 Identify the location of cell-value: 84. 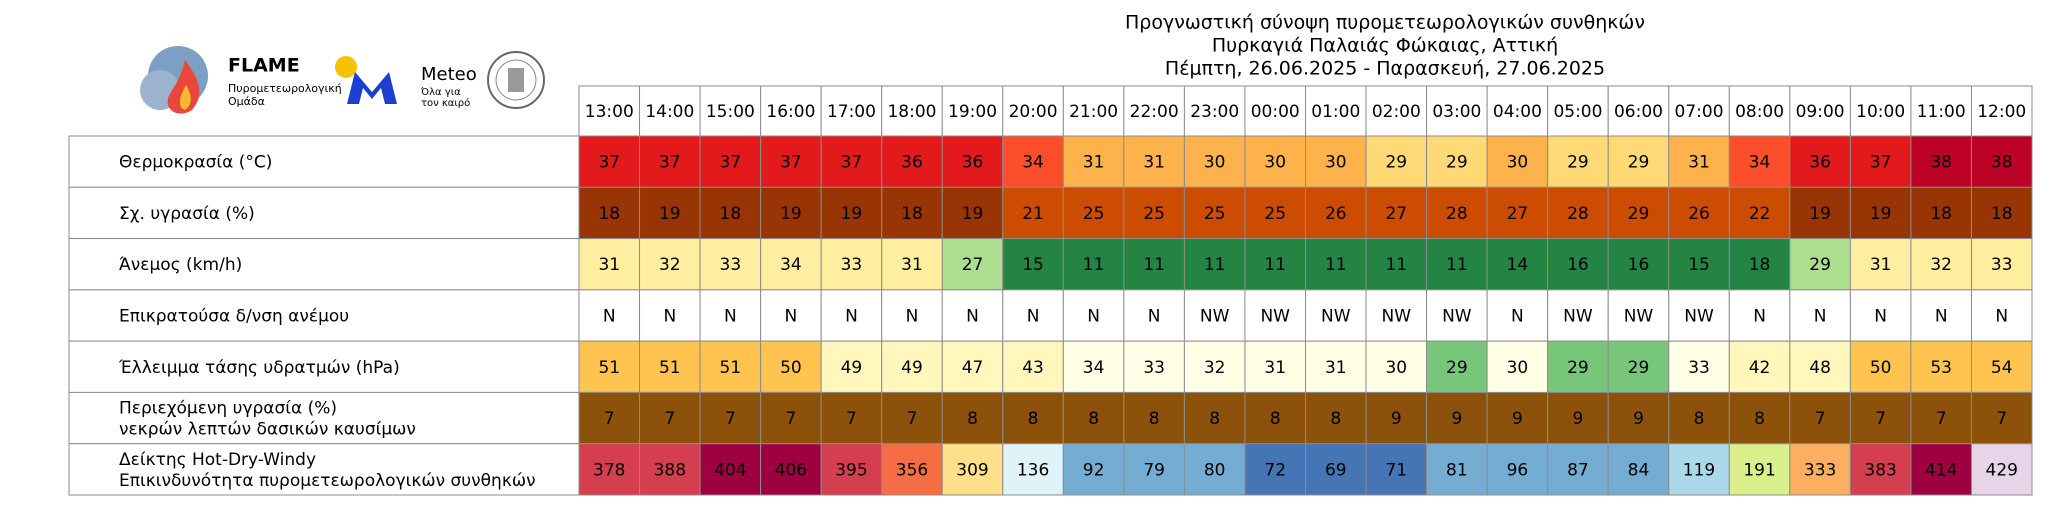
(1639, 470).